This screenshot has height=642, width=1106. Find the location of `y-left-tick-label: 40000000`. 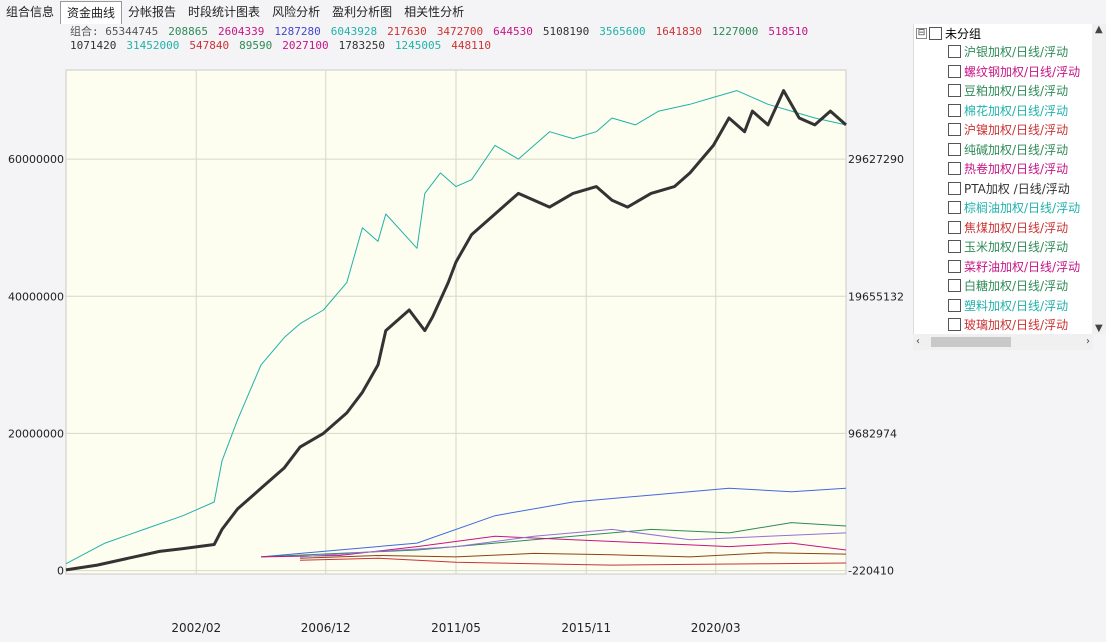

y-left-tick-label: 40000000 is located at coordinates (36, 296).